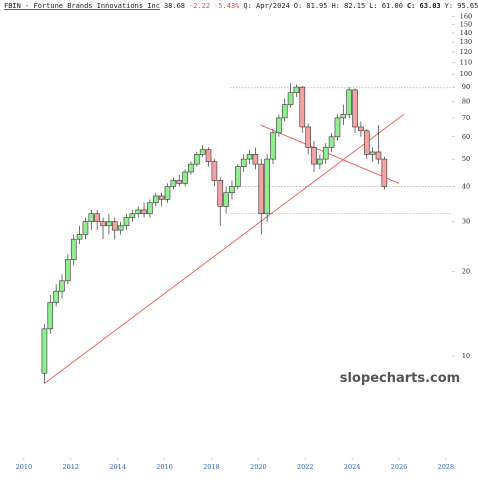  Describe the element at coordinates (424, 6) in the screenshot. I see `quote-item: C: 63.03` at that location.